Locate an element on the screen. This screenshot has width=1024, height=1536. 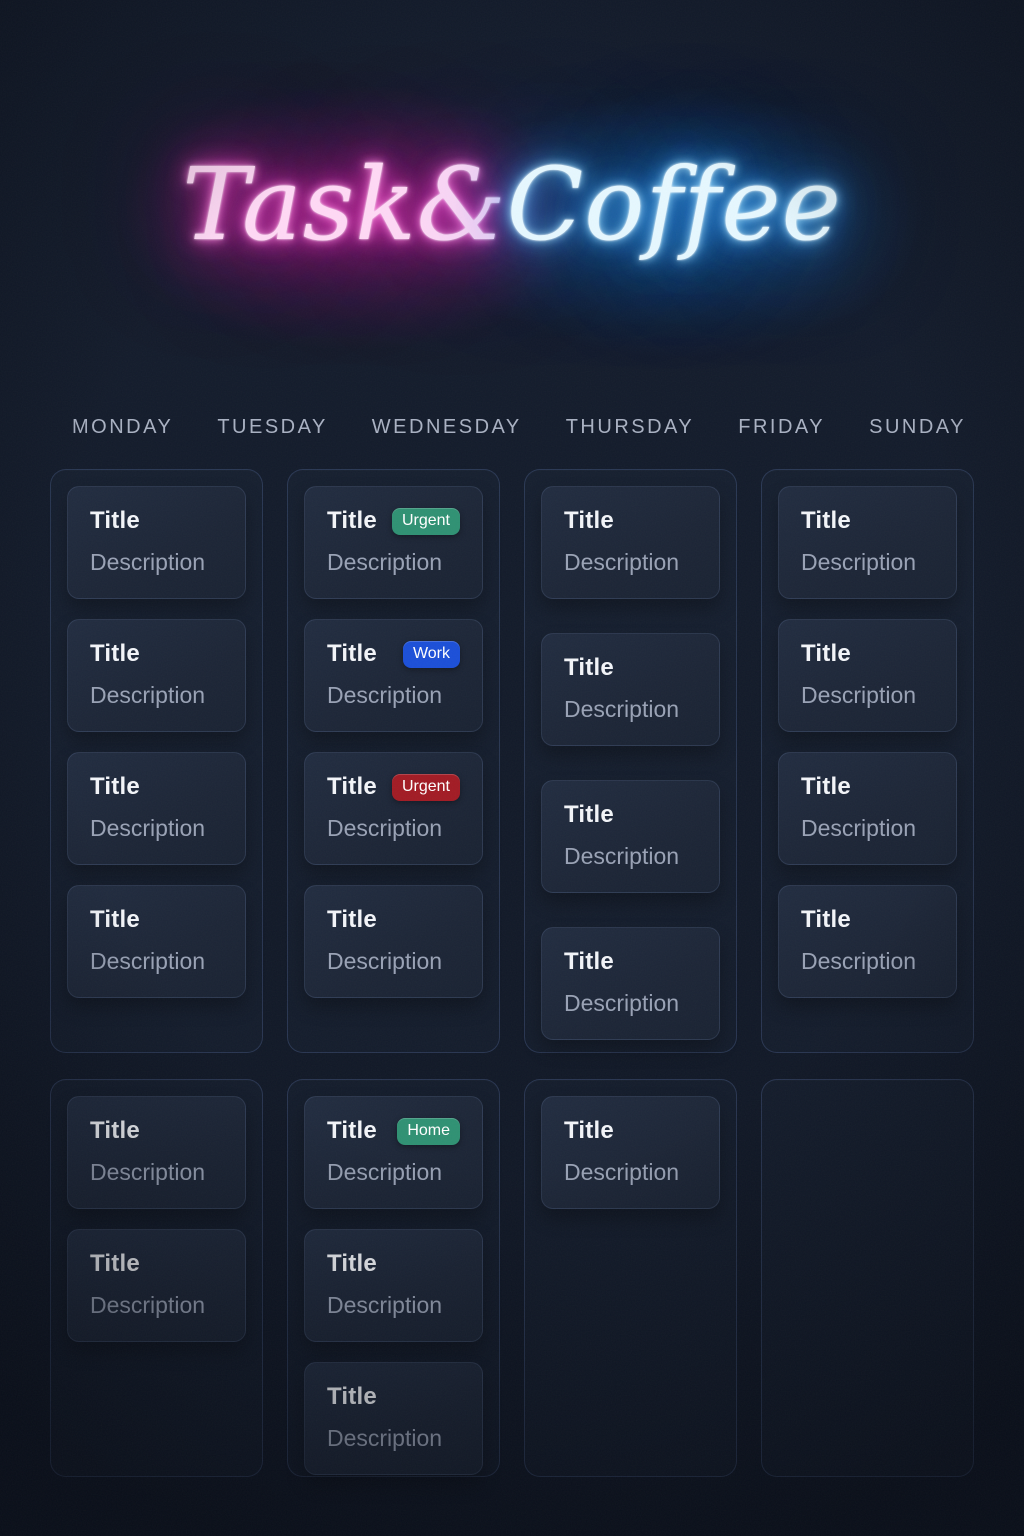
card-list: Title Description Title Description is located at coordinates (156, 1219).